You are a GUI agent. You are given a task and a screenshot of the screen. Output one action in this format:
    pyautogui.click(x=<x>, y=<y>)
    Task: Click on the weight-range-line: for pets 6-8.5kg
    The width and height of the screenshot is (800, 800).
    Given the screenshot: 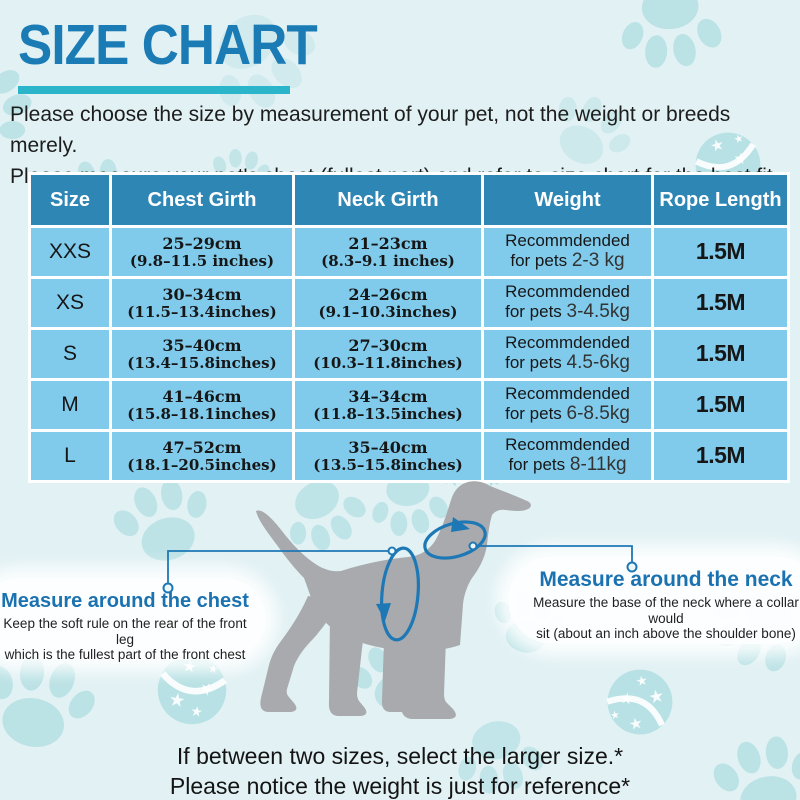 What is the action you would take?
    pyautogui.click(x=567, y=413)
    